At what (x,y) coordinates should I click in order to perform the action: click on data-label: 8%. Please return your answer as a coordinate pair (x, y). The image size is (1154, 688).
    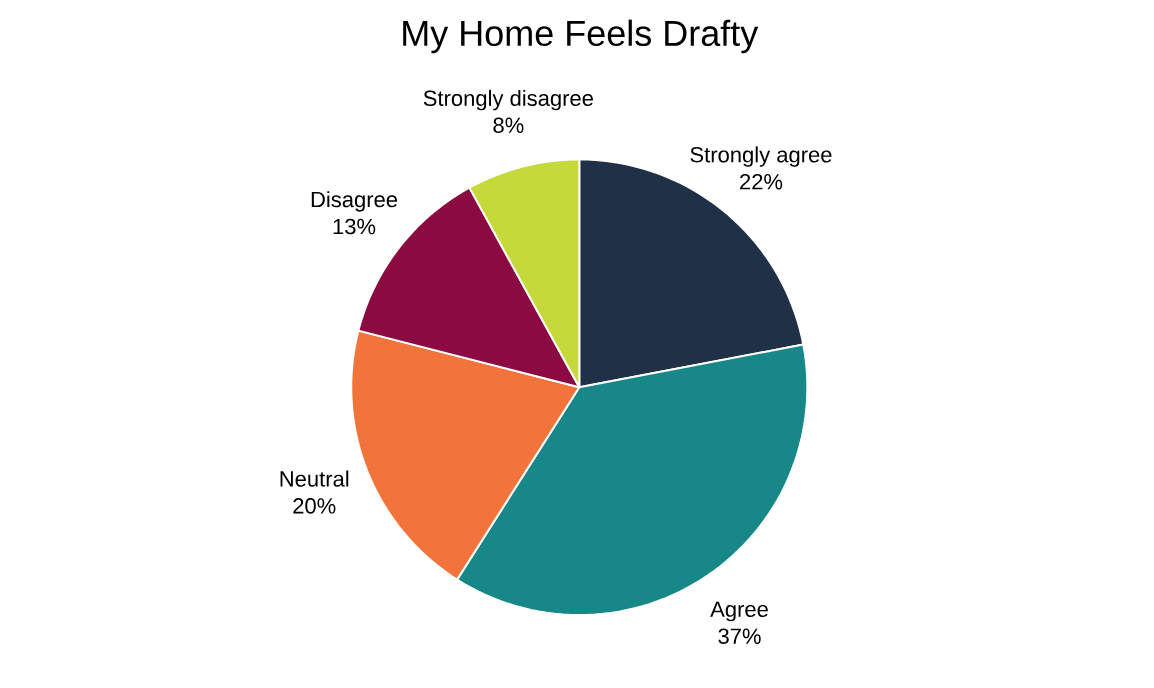
    Looking at the image, I should click on (508, 125).